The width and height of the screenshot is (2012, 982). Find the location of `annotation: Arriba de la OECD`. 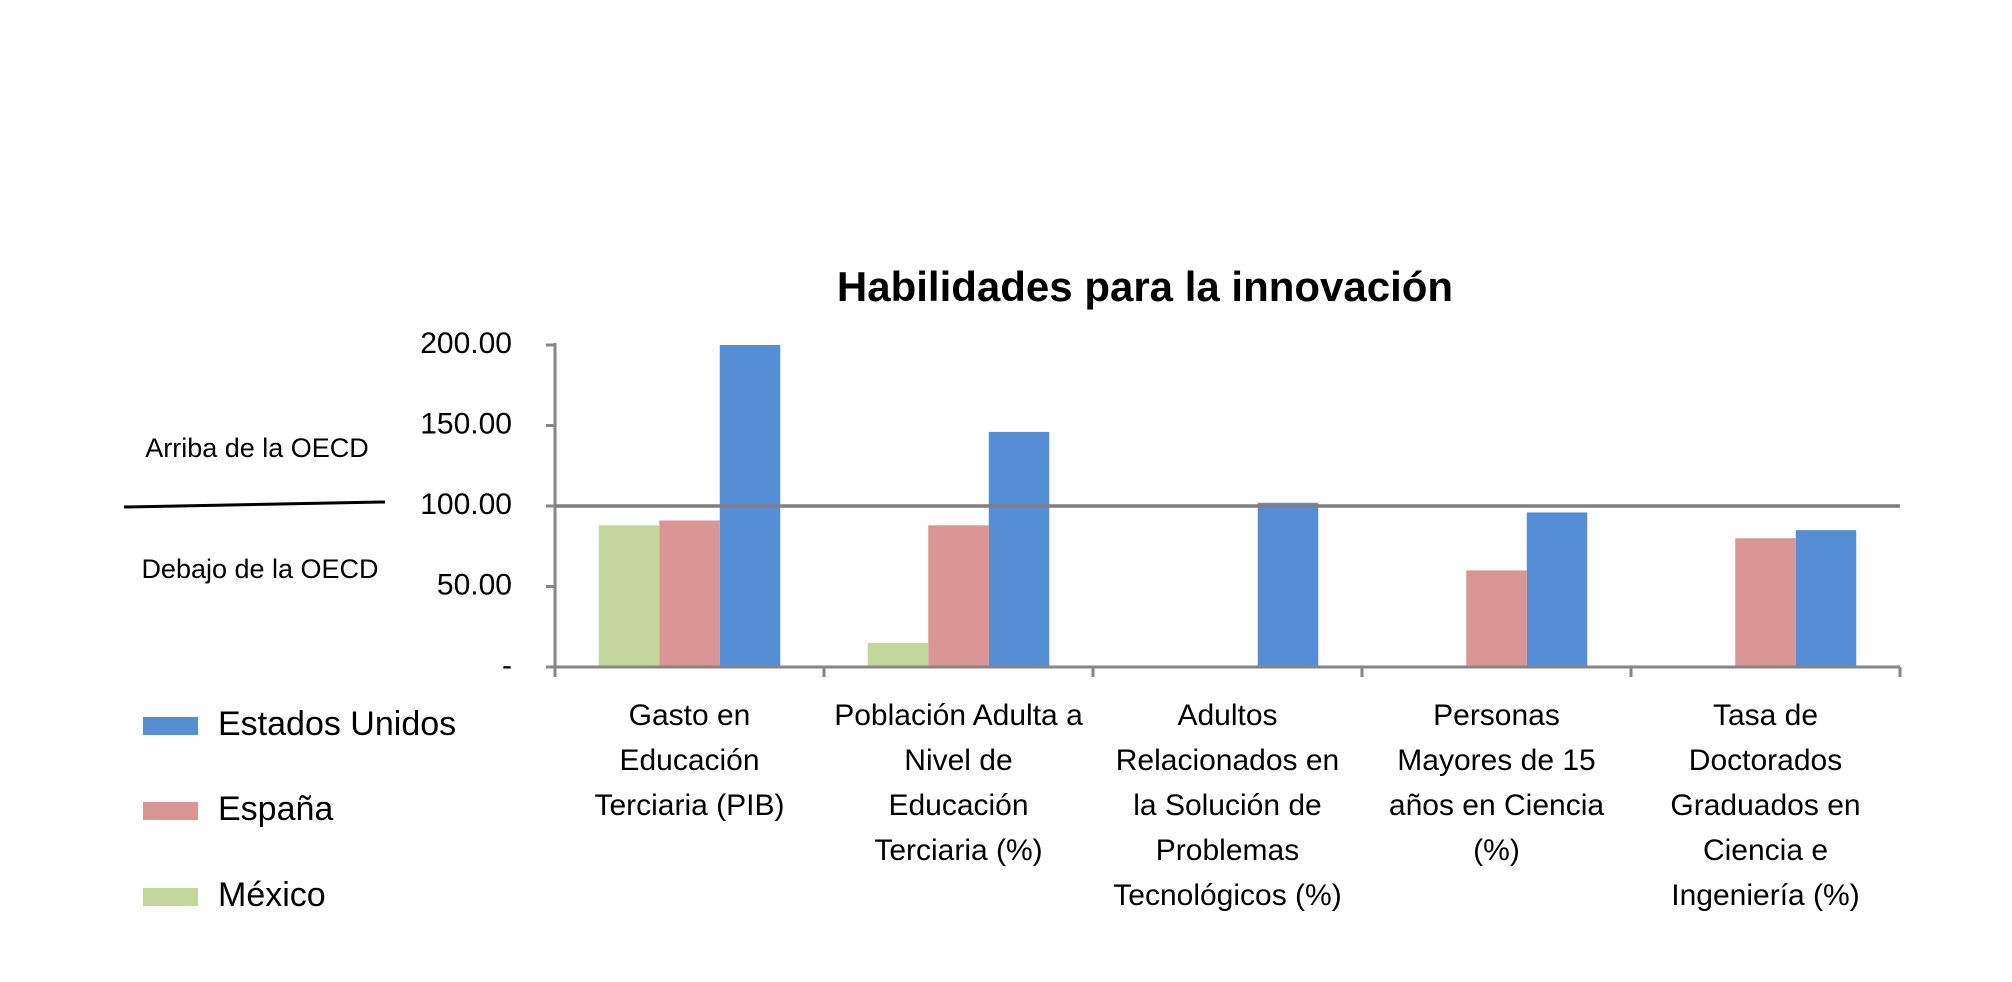

annotation: Arriba de la OECD is located at coordinates (257, 448).